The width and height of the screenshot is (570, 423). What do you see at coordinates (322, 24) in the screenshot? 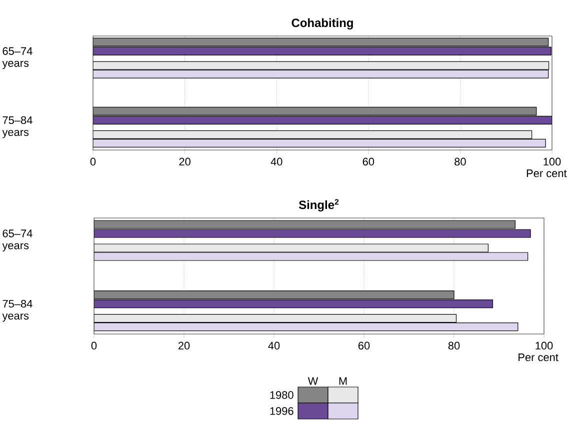
I see `chart-title: Cohabiting` at bounding box center [322, 24].